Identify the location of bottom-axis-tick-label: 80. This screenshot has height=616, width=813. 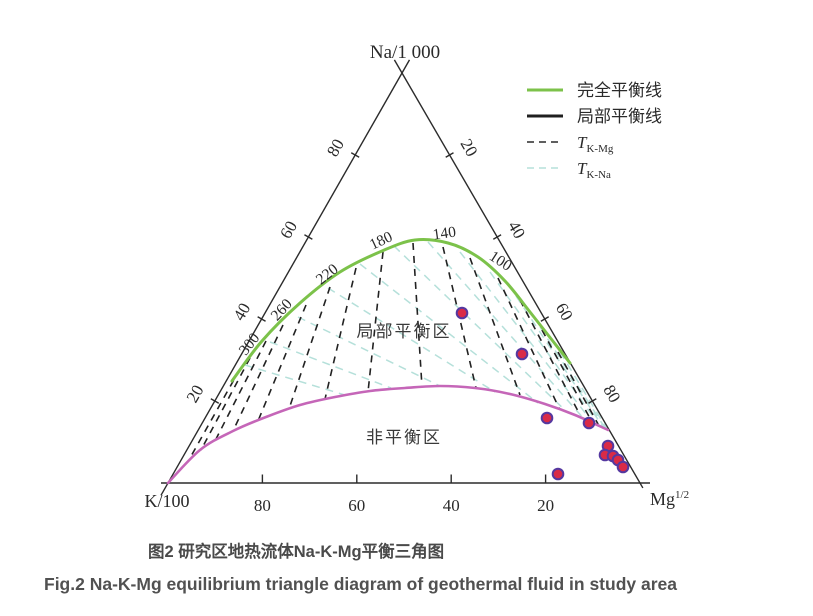
(262, 505).